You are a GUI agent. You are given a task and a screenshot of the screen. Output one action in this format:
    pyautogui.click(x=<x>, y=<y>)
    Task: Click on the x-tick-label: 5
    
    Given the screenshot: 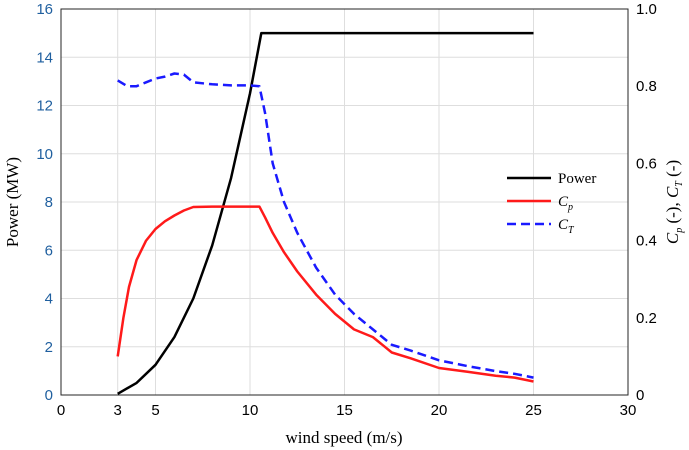 What is the action you would take?
    pyautogui.click(x=155, y=410)
    